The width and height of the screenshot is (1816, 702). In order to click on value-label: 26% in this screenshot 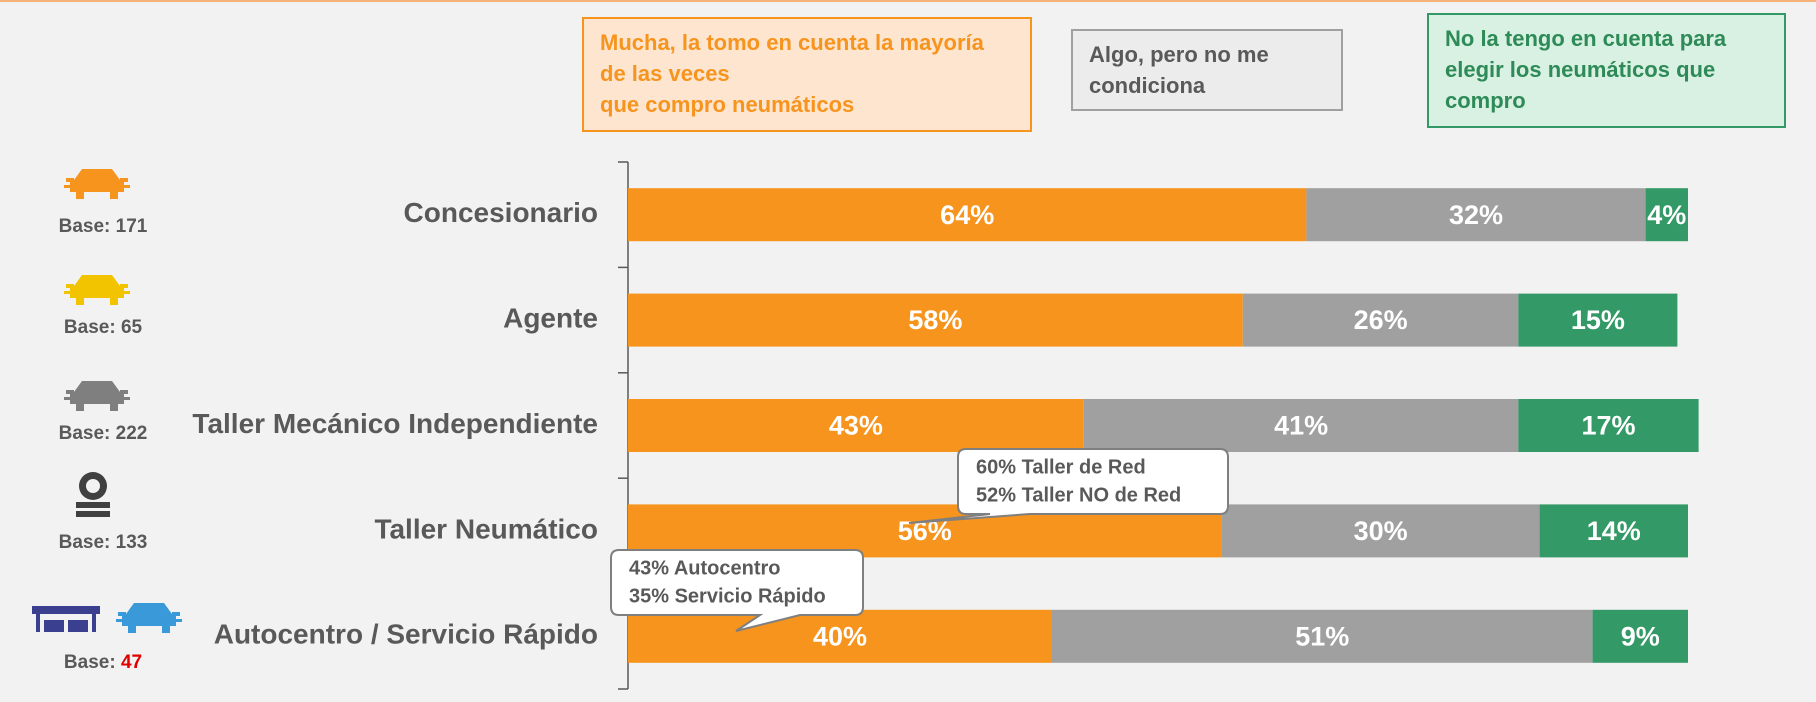, I will do `click(1381, 320)`.